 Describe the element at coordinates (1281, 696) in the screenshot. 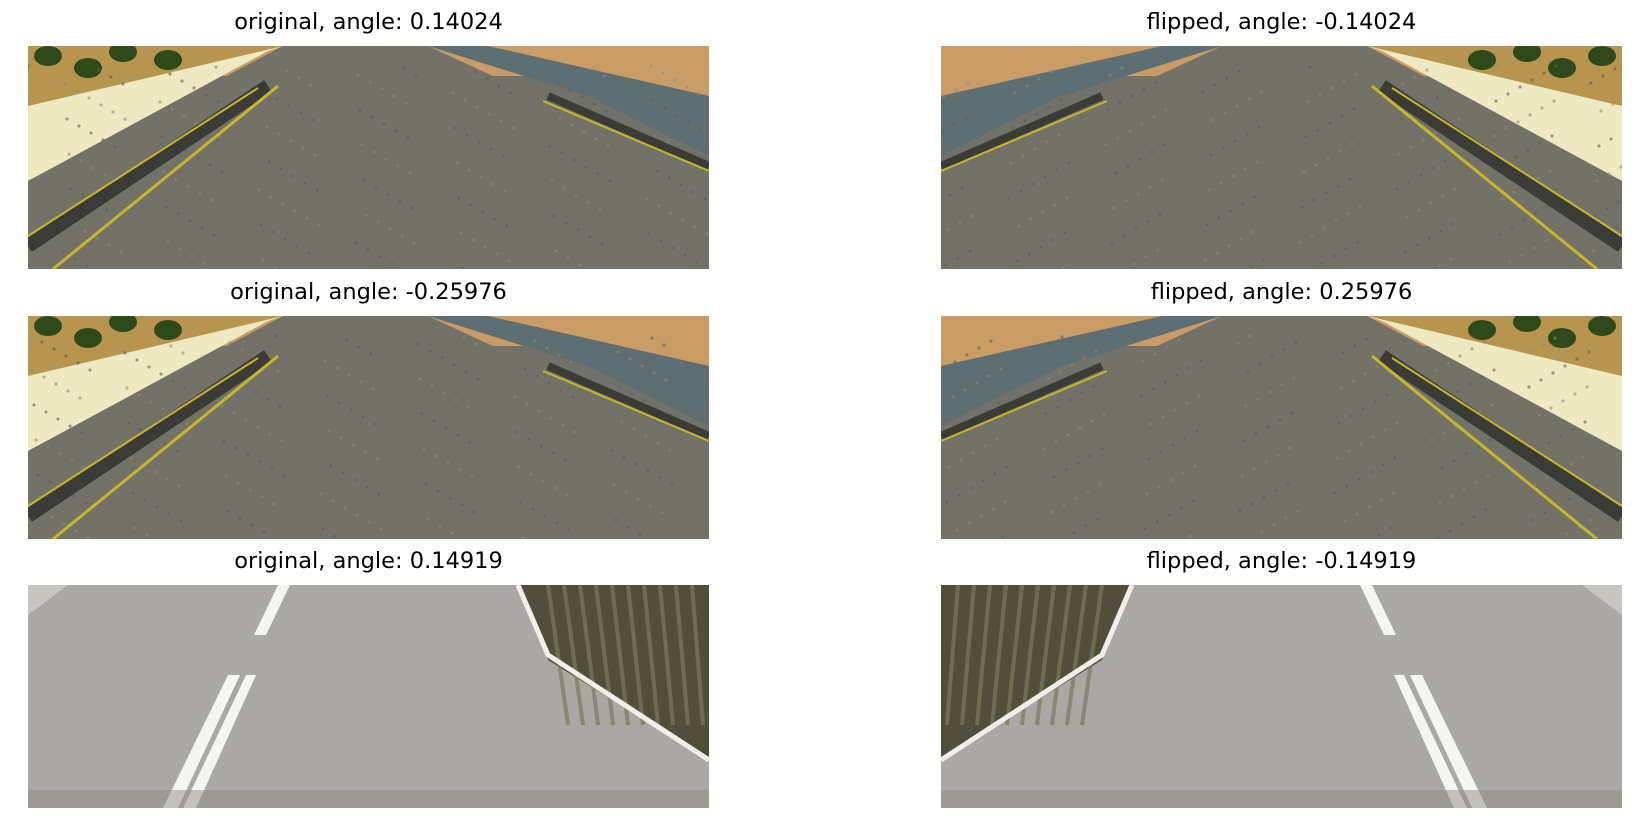

I see `road-image-flipped-city` at that location.